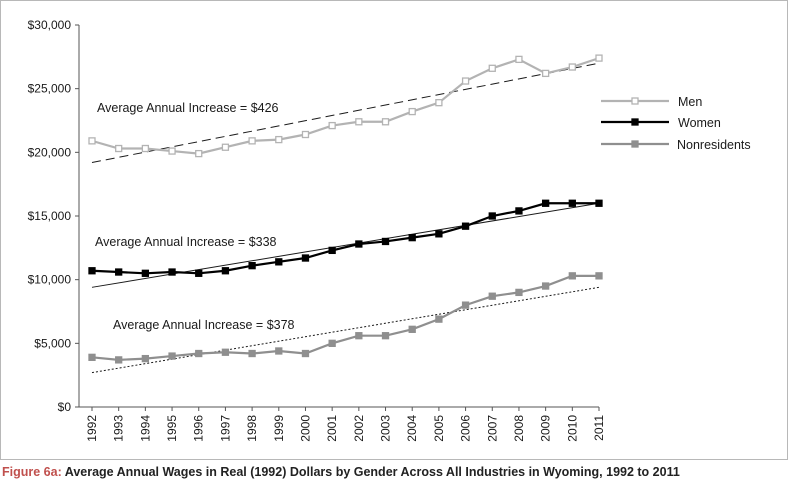  What do you see at coordinates (252, 428) in the screenshot?
I see `x-tick-label: 1998` at bounding box center [252, 428].